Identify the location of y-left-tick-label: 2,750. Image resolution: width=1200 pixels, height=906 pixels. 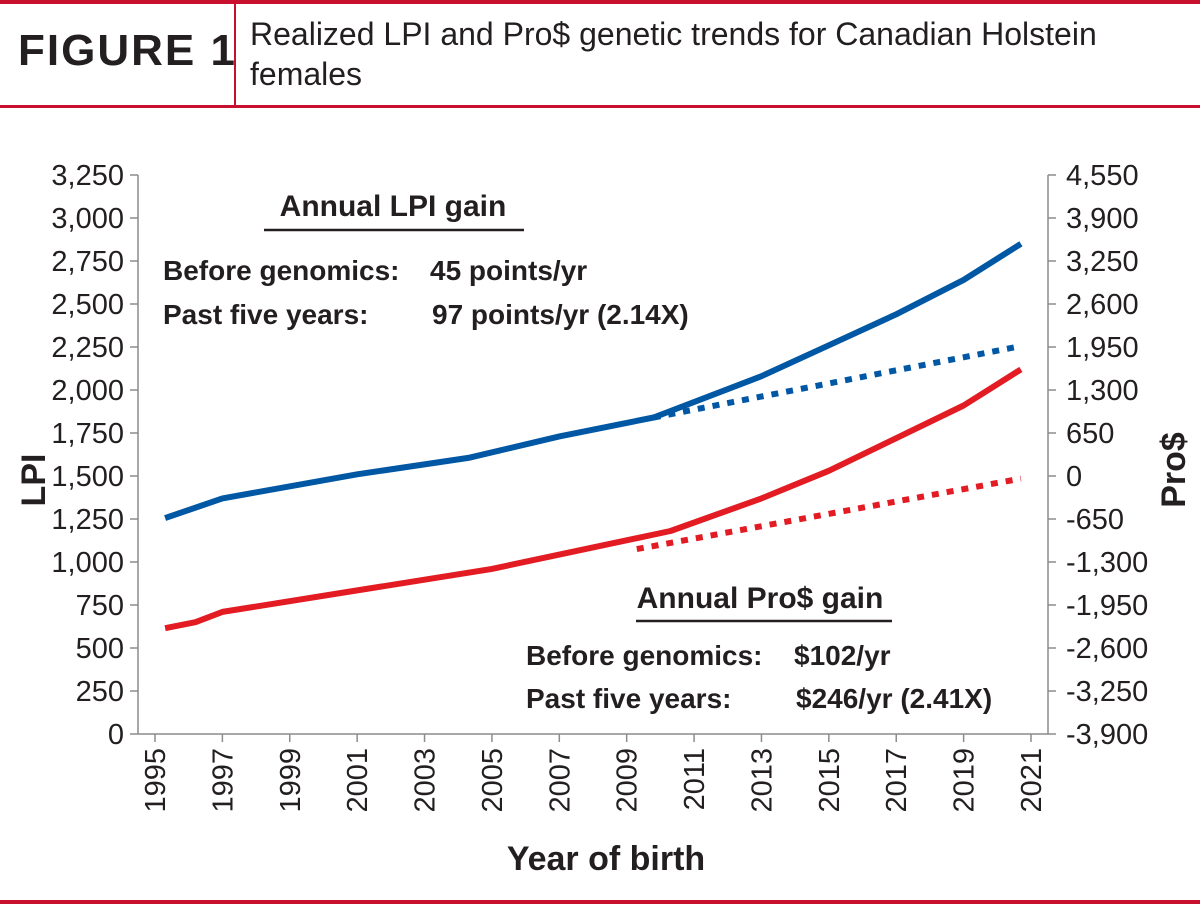
(87, 262).